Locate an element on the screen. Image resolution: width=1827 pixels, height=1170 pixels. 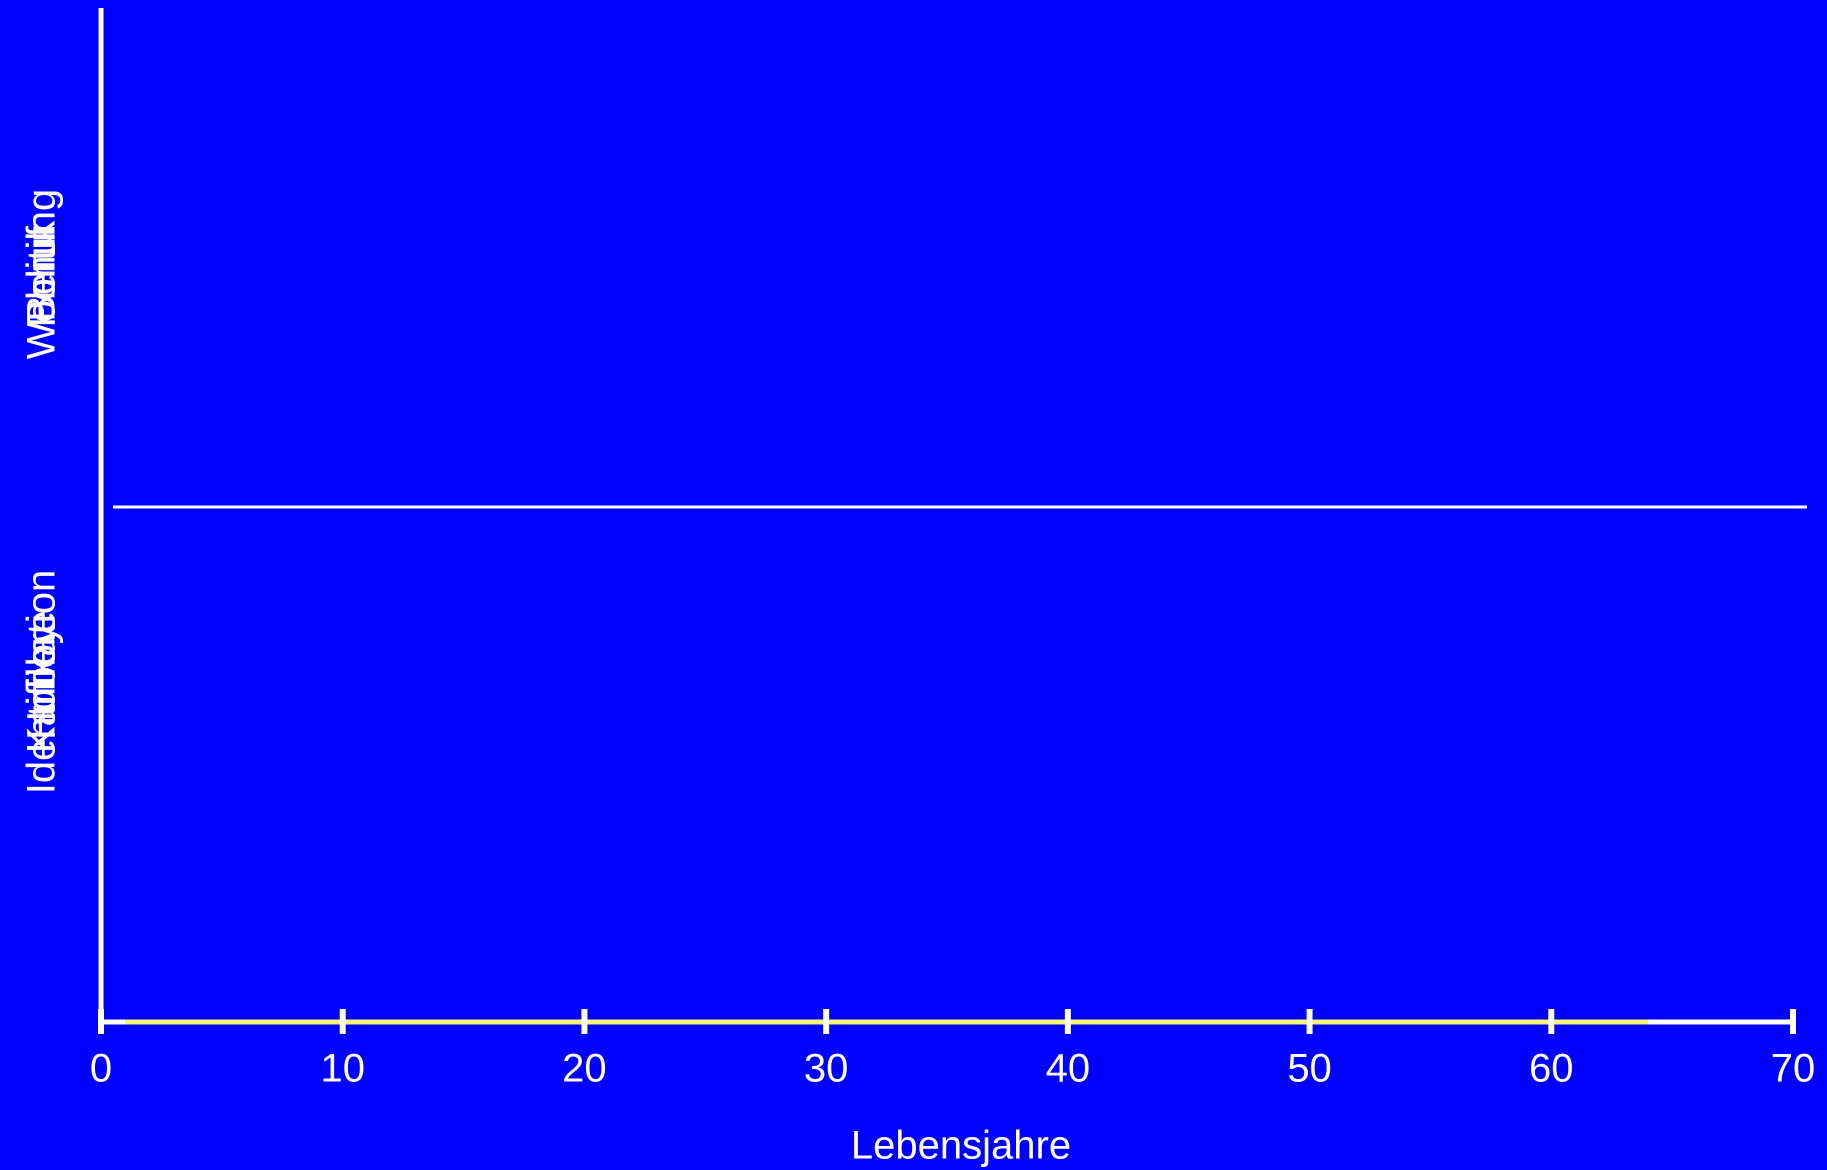
x-tick-label: 30 is located at coordinates (826, 1069).